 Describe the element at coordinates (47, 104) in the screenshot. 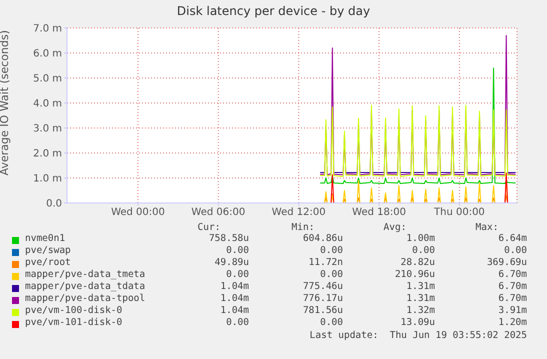

I see `y-tick-label: 4.0 m` at that location.